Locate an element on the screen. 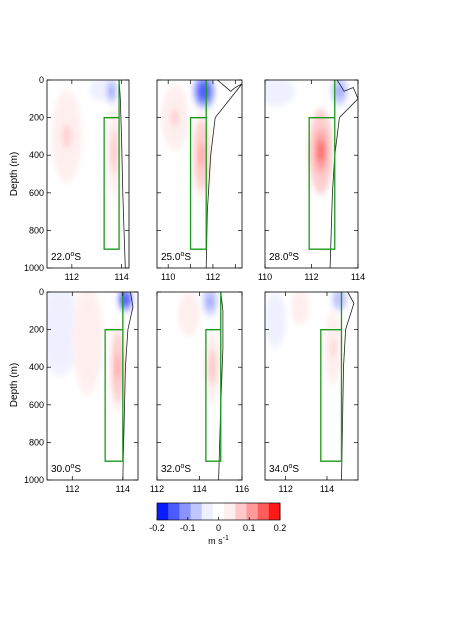 This screenshot has width=474, height=622. colorbar-unit: m s-1 is located at coordinates (218, 540).